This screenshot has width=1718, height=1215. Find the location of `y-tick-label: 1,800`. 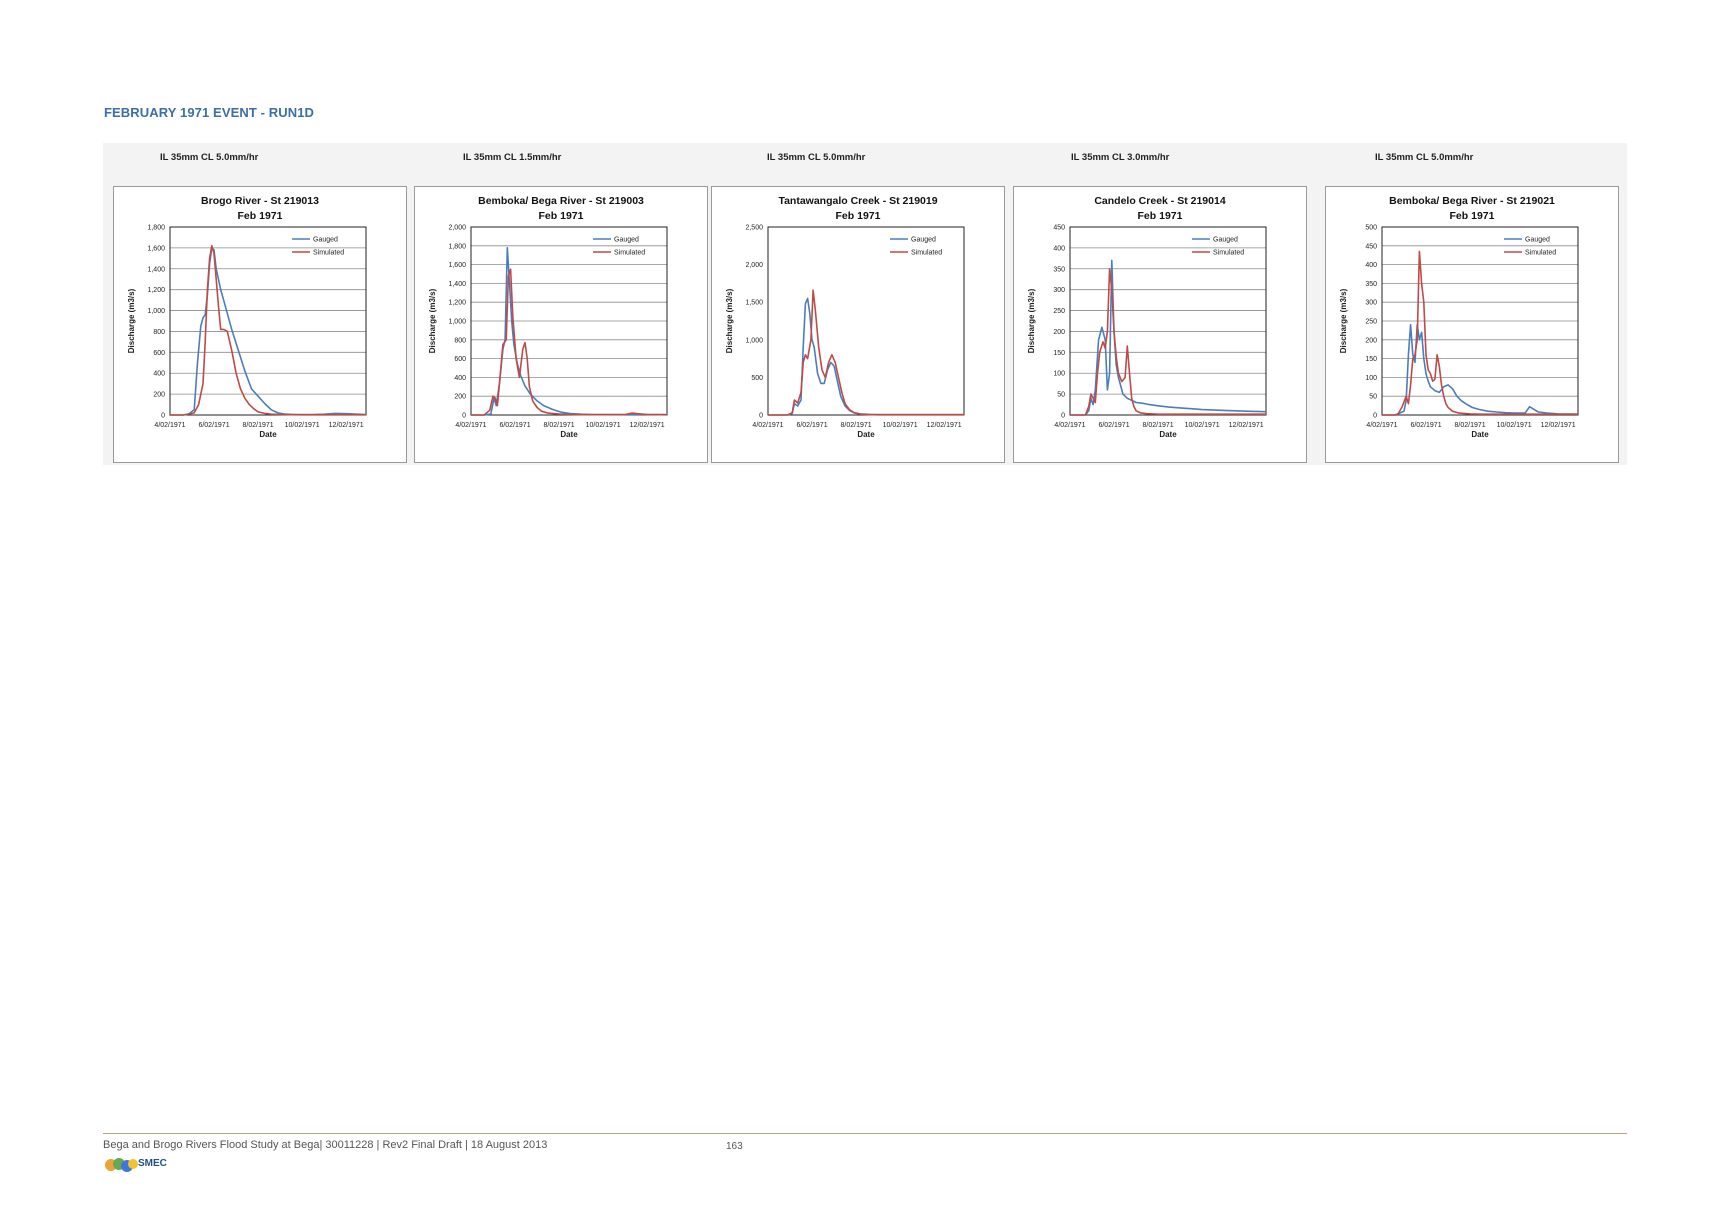

y-tick-label: 1,800 is located at coordinates (156, 228).